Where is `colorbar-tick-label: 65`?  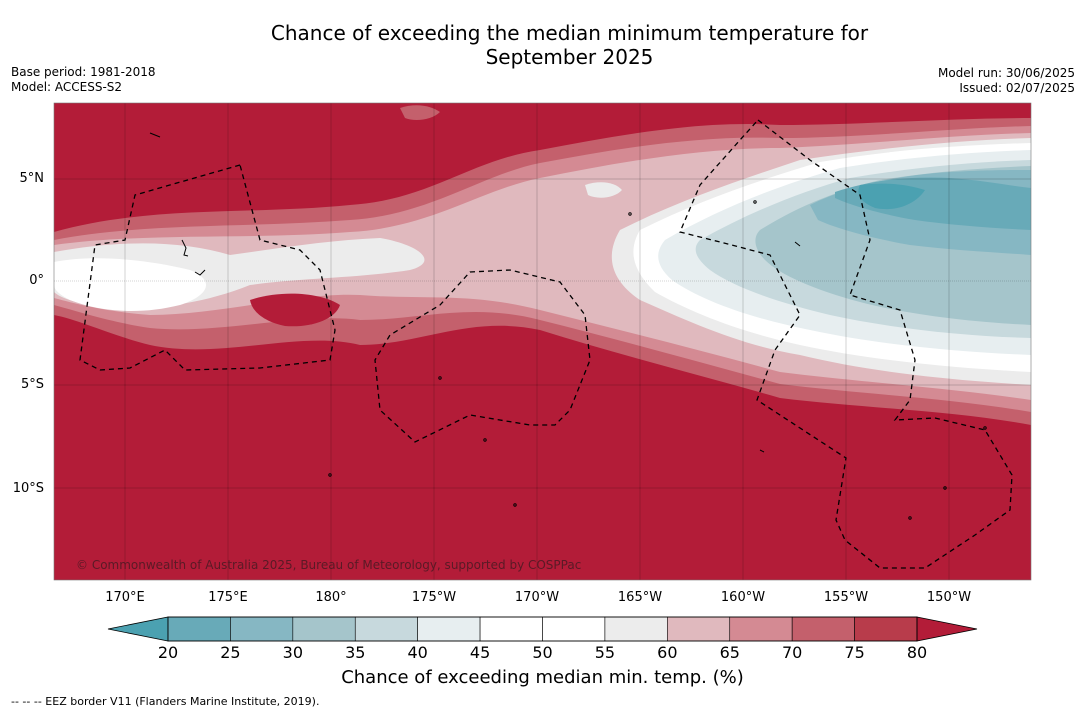 colorbar-tick-label: 65 is located at coordinates (729, 652).